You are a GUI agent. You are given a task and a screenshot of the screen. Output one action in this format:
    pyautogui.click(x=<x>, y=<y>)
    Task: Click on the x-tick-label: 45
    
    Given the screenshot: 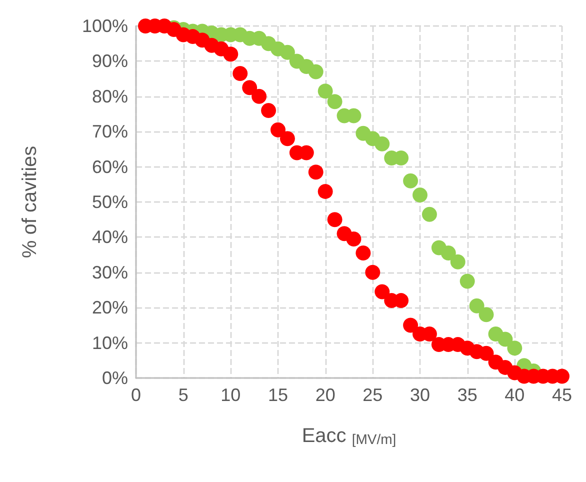 What is the action you would take?
    pyautogui.click(x=562, y=395)
    